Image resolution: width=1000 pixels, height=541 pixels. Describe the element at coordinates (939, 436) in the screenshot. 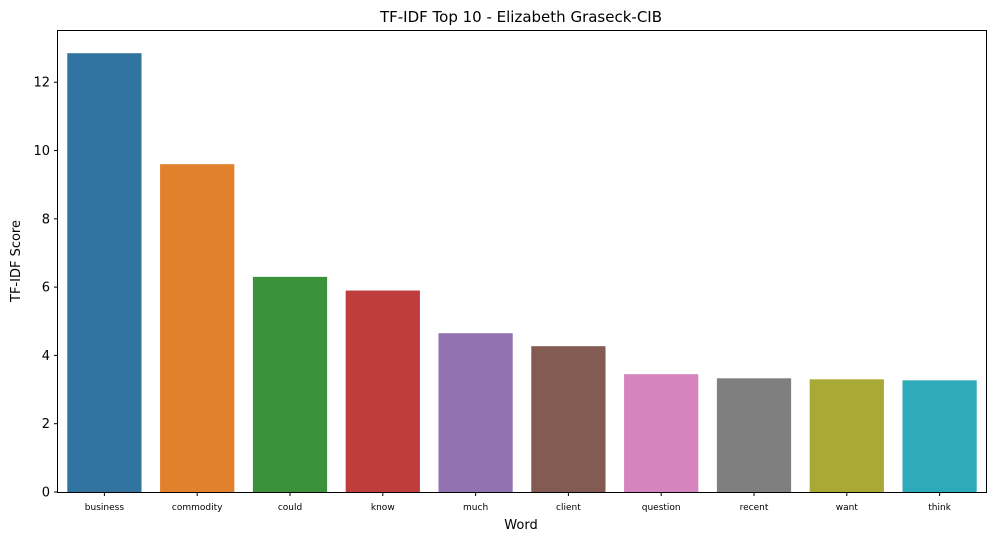

I see `bar-think` at that location.